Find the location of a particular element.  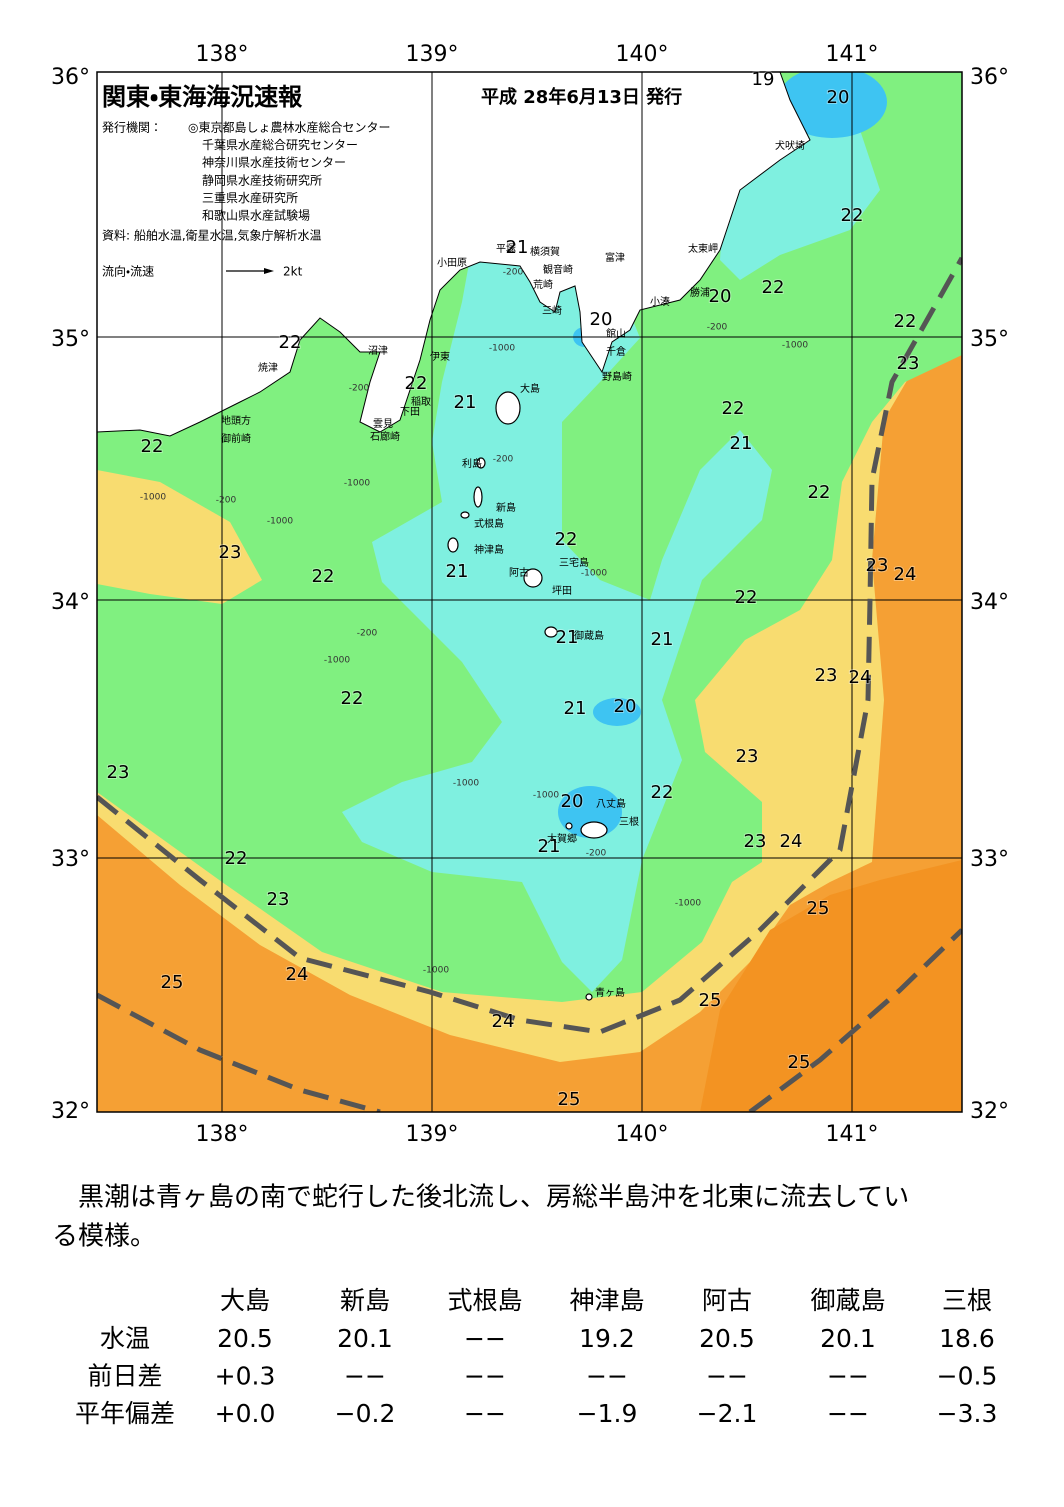

issue-date: 平成 28年6月13日 発行 is located at coordinates (581, 97).